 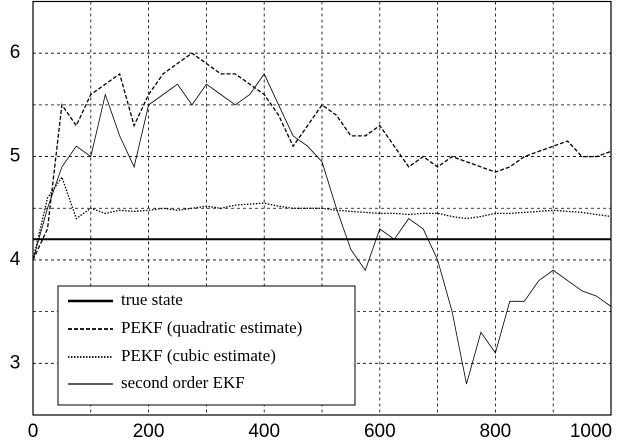 I want to click on x-tick-label: 1000, so click(x=591, y=431).